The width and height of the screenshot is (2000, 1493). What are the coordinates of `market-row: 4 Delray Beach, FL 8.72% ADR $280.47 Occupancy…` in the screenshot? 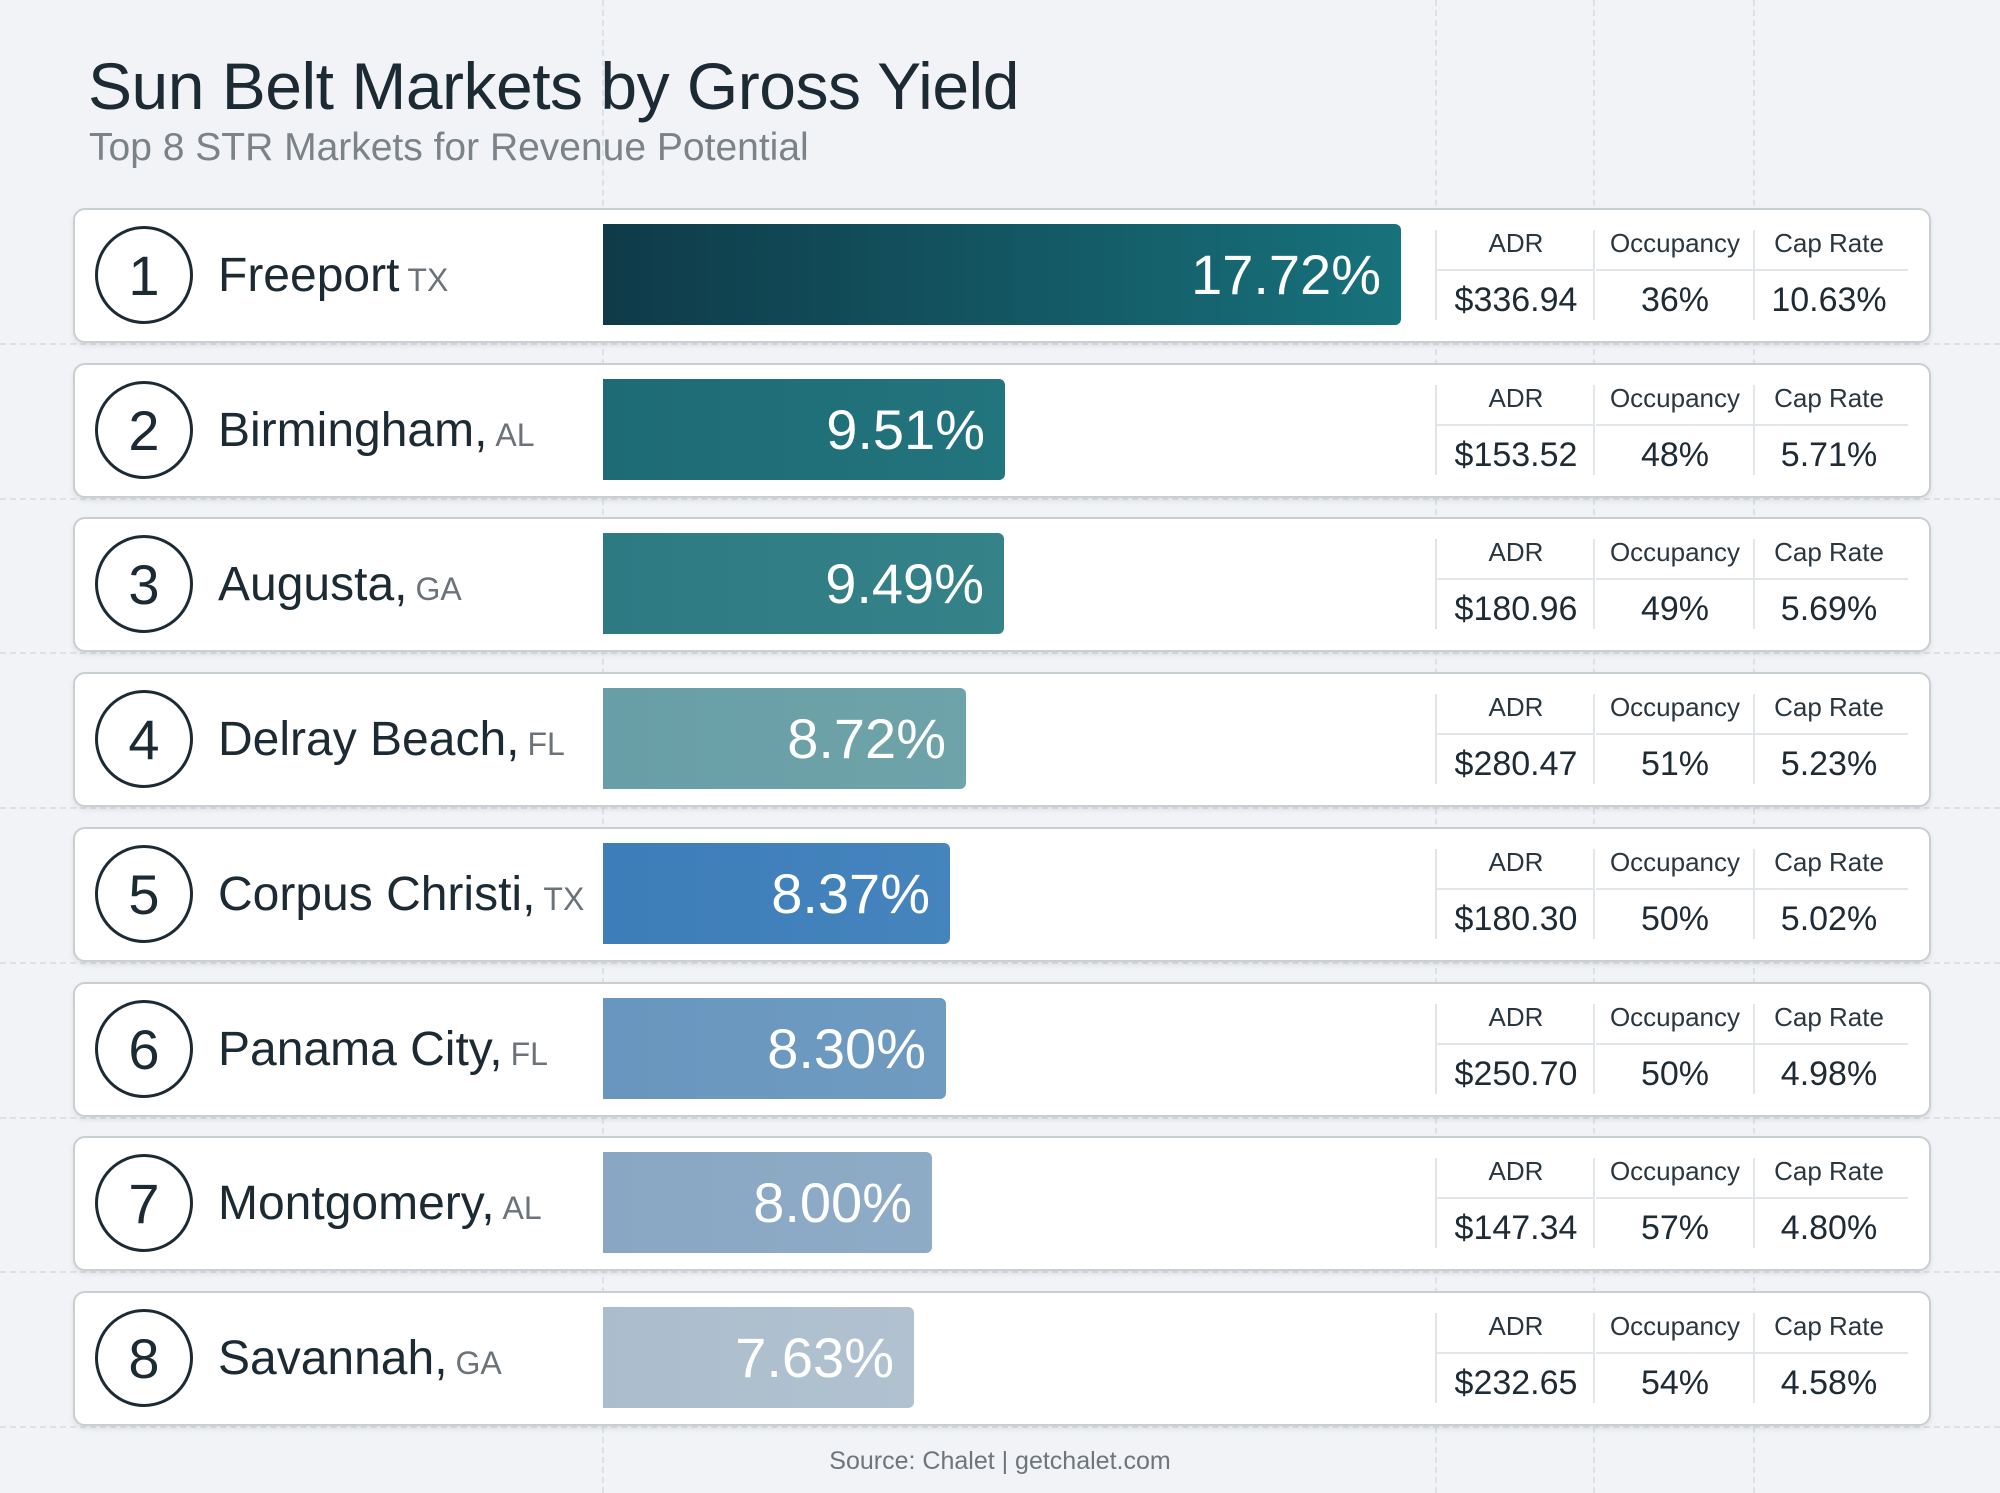 It's located at (1002, 739).